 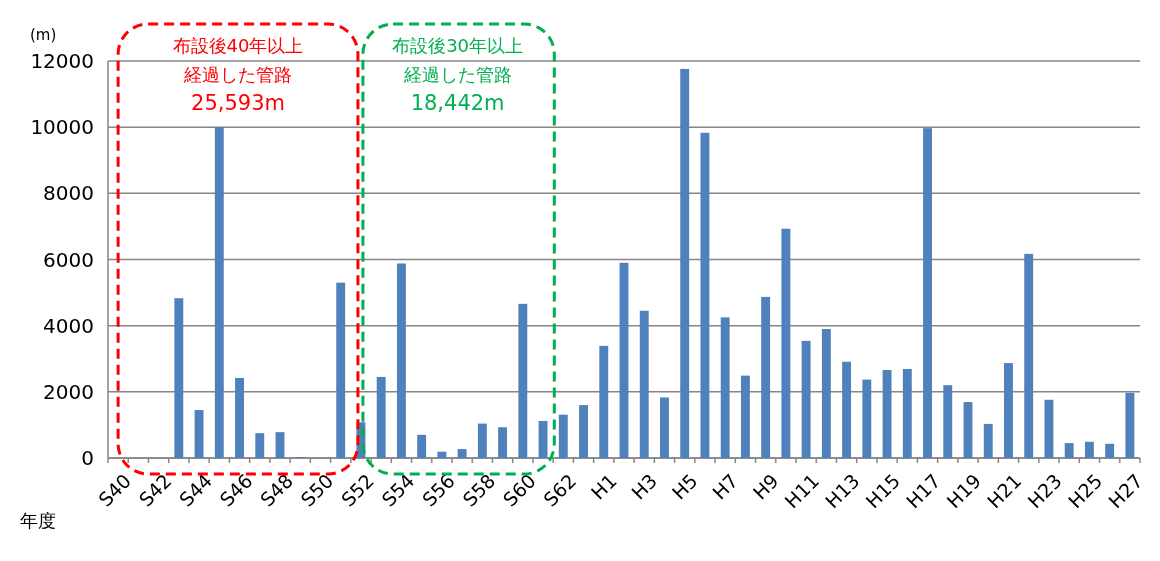 I want to click on x-tick-label: S62, so click(x=560, y=490).